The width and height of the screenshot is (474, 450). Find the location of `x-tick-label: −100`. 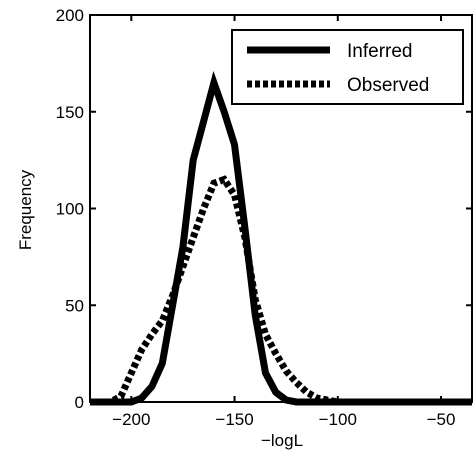

x-tick-label: −100 is located at coordinates (338, 419).